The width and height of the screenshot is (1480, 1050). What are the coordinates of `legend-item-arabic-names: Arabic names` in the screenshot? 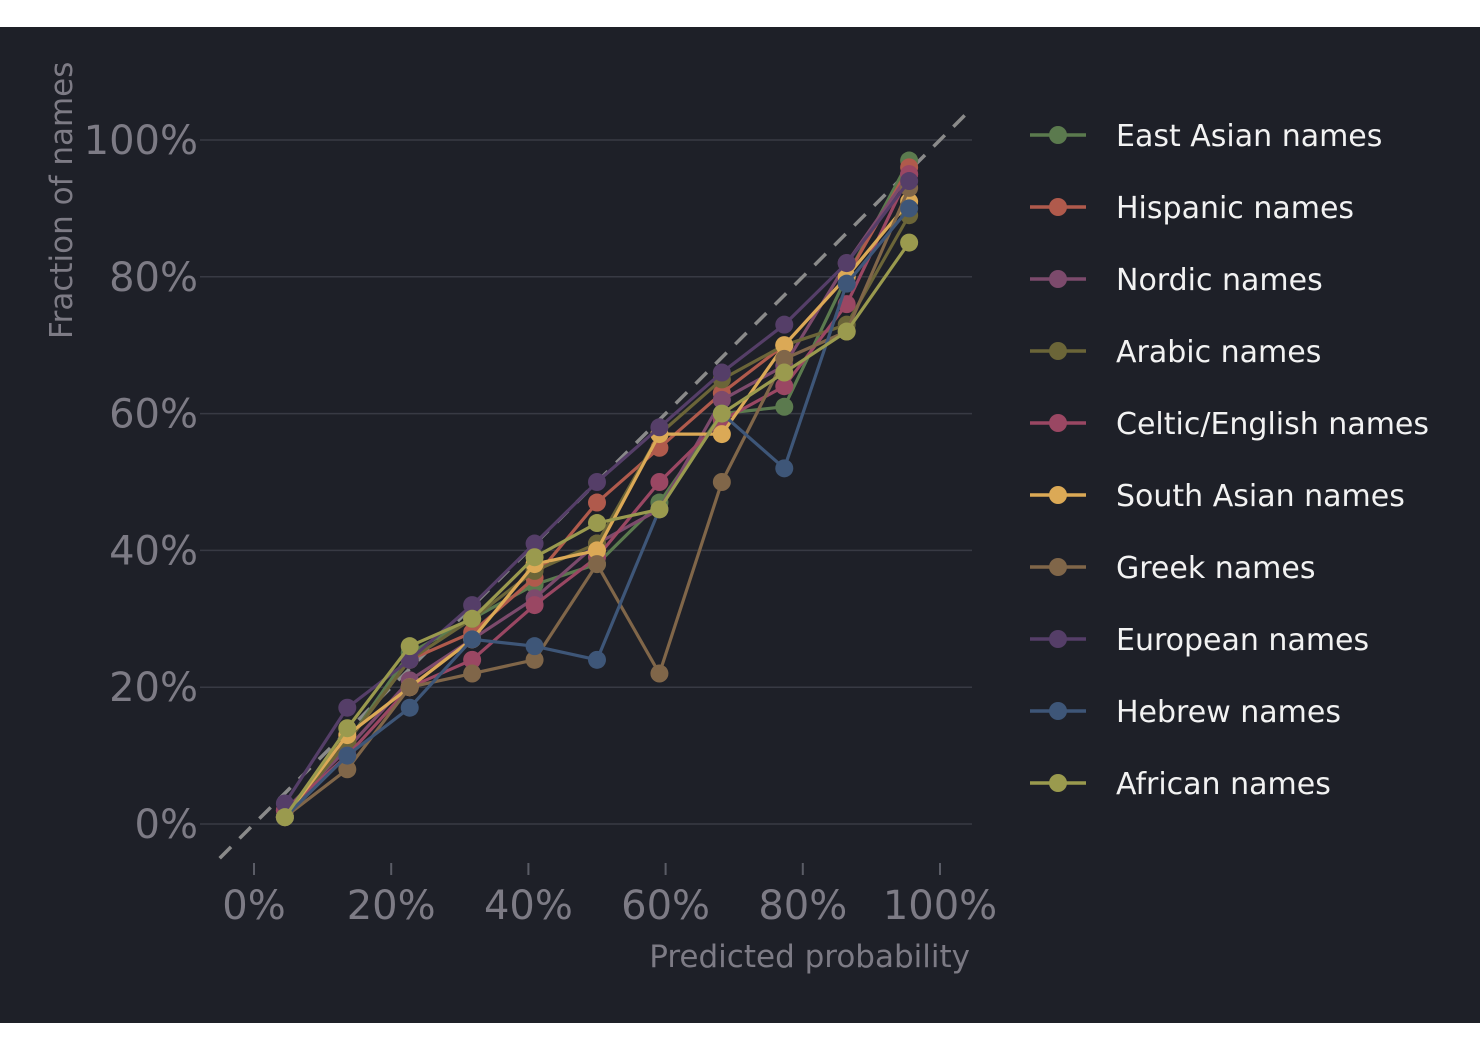 It's located at (1175, 352).